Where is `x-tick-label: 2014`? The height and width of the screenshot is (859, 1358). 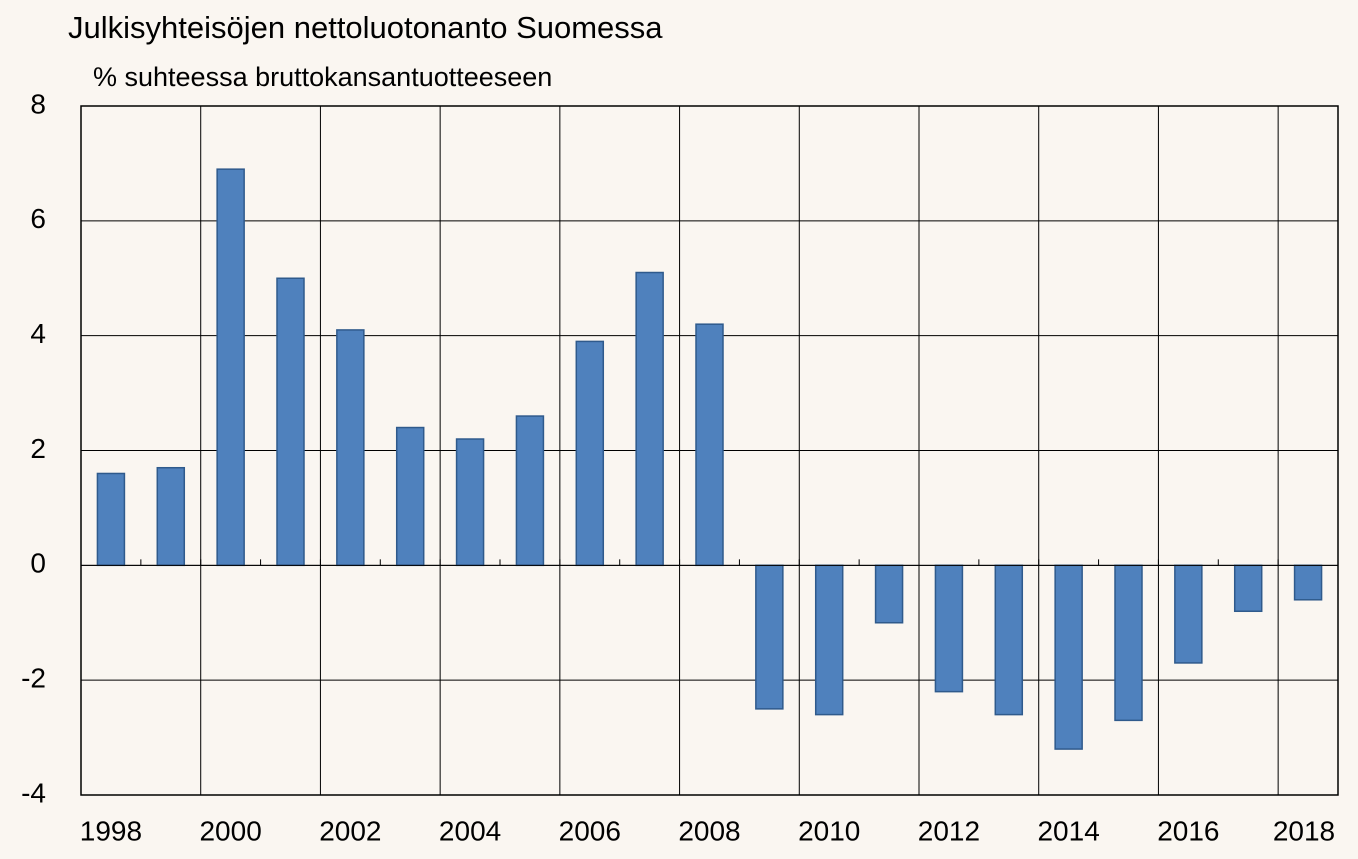
x-tick-label: 2014 is located at coordinates (1068, 830).